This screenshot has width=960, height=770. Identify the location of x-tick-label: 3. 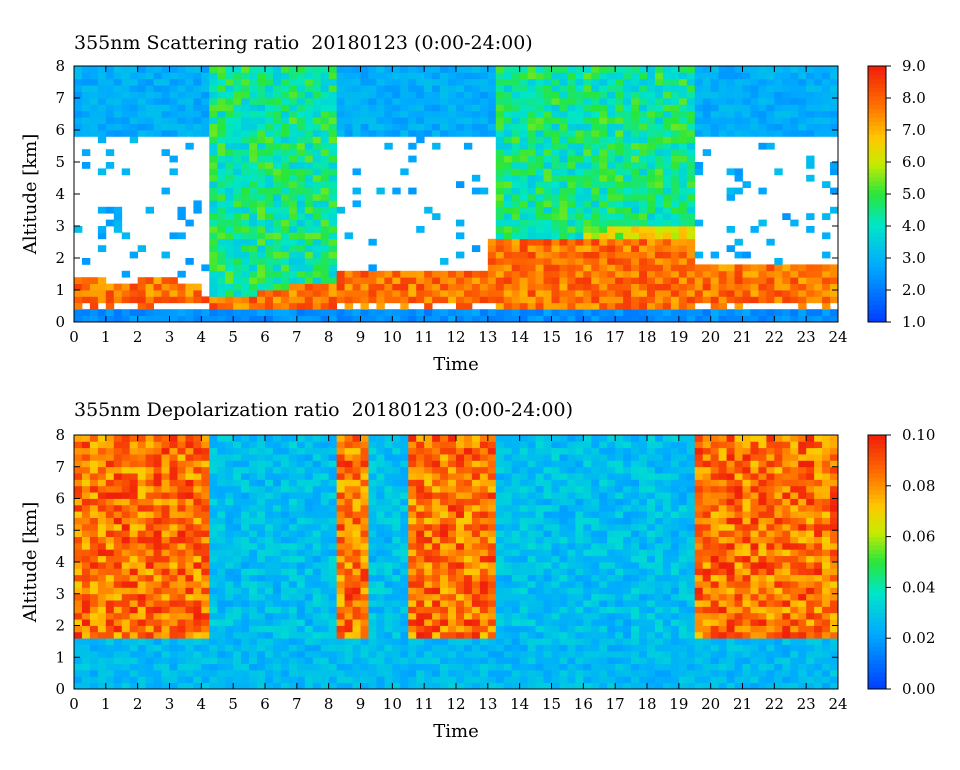
(170, 337).